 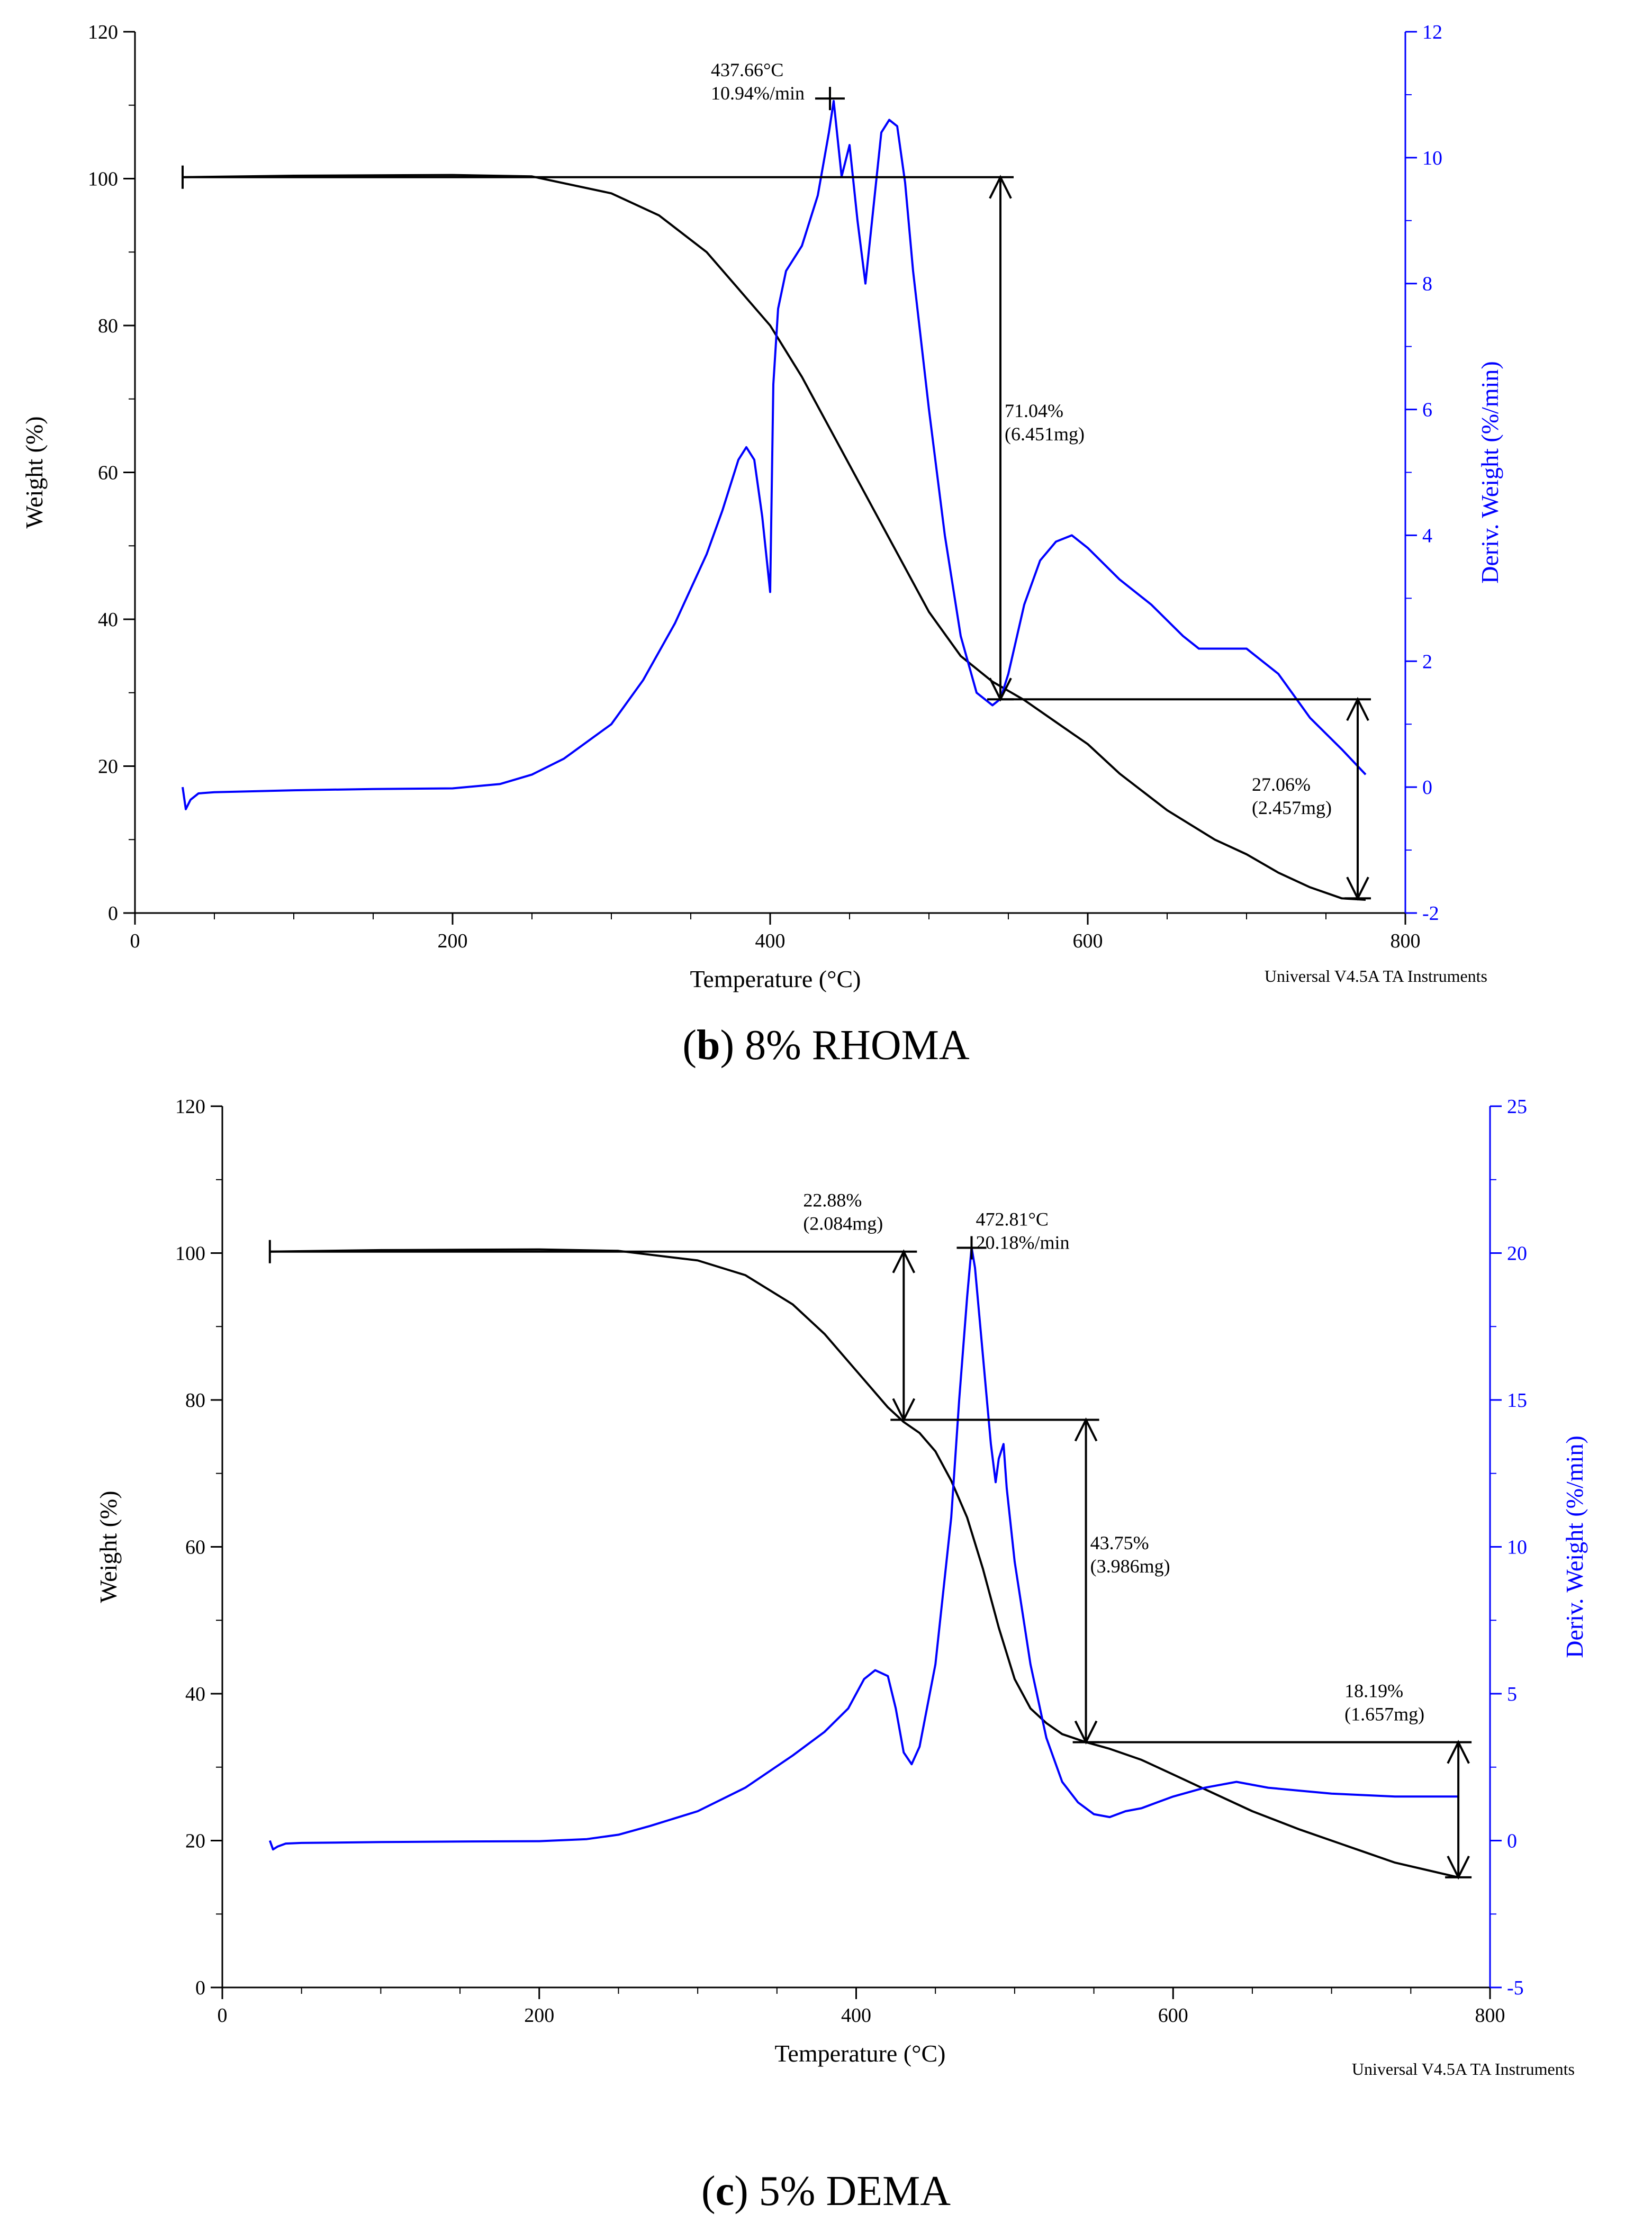 I want to click on step-percent-label: 27.06%, so click(x=1281, y=784).